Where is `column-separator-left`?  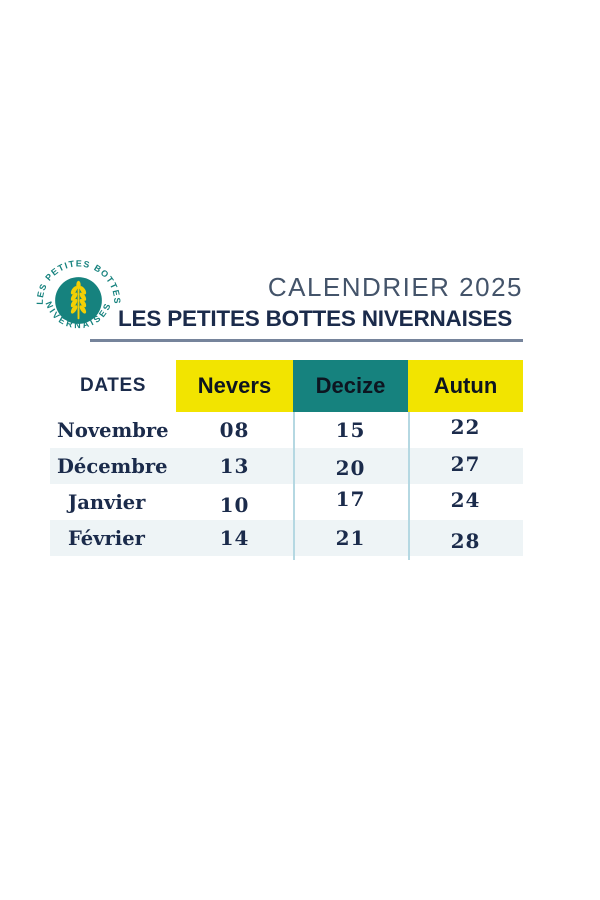 column-separator-left is located at coordinates (294, 486).